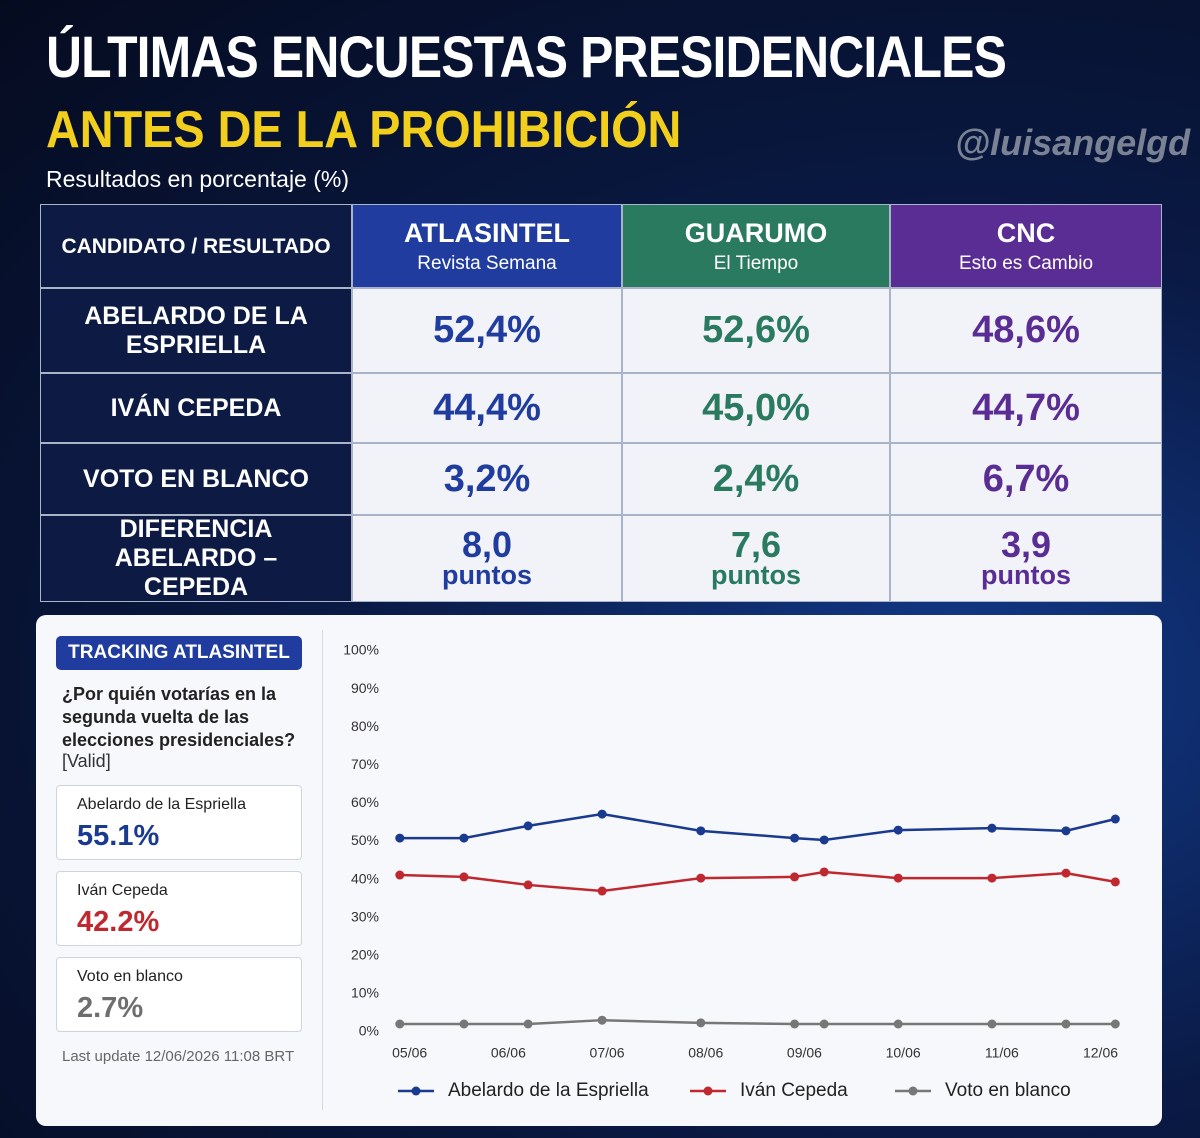  Describe the element at coordinates (322, 870) in the screenshot. I see `divider` at that location.